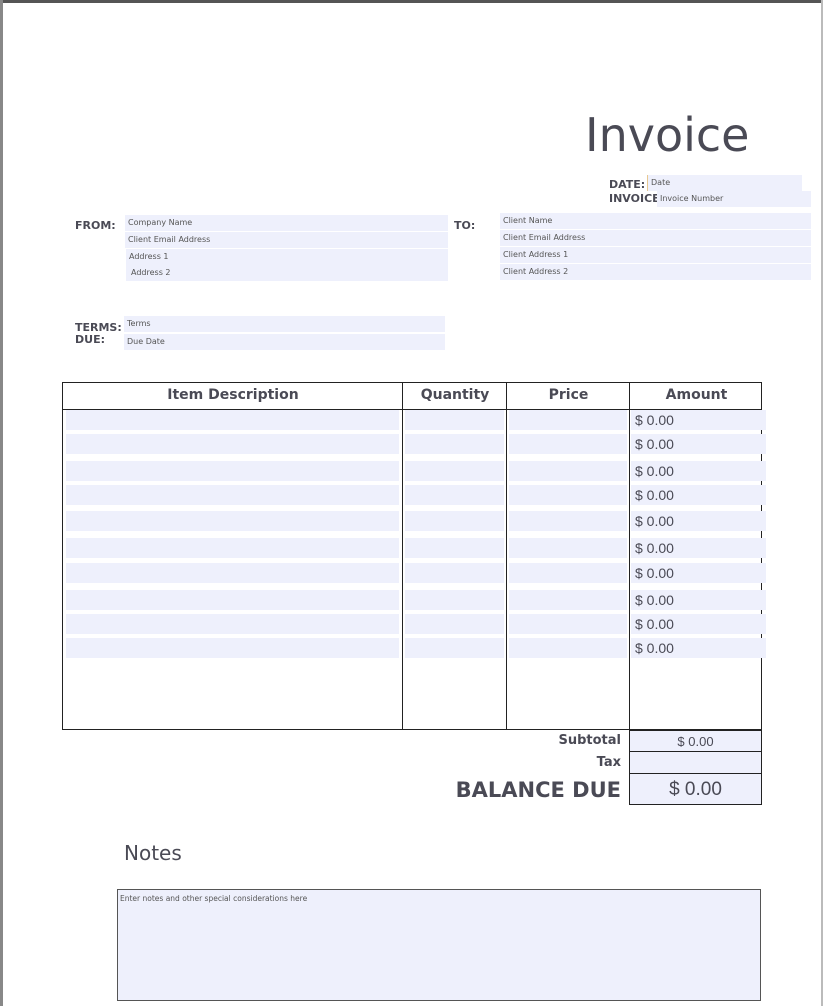 Image resolution: width=823 pixels, height=1006 pixels. What do you see at coordinates (696, 395) in the screenshot?
I see `header-amount: Amount` at bounding box center [696, 395].